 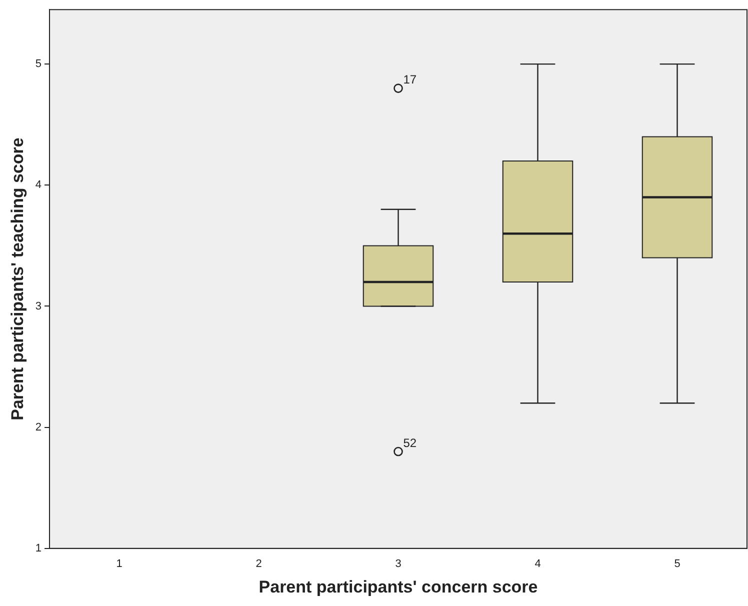 I want to click on x-axis-title: Parent participants' concern score, so click(x=398, y=586).